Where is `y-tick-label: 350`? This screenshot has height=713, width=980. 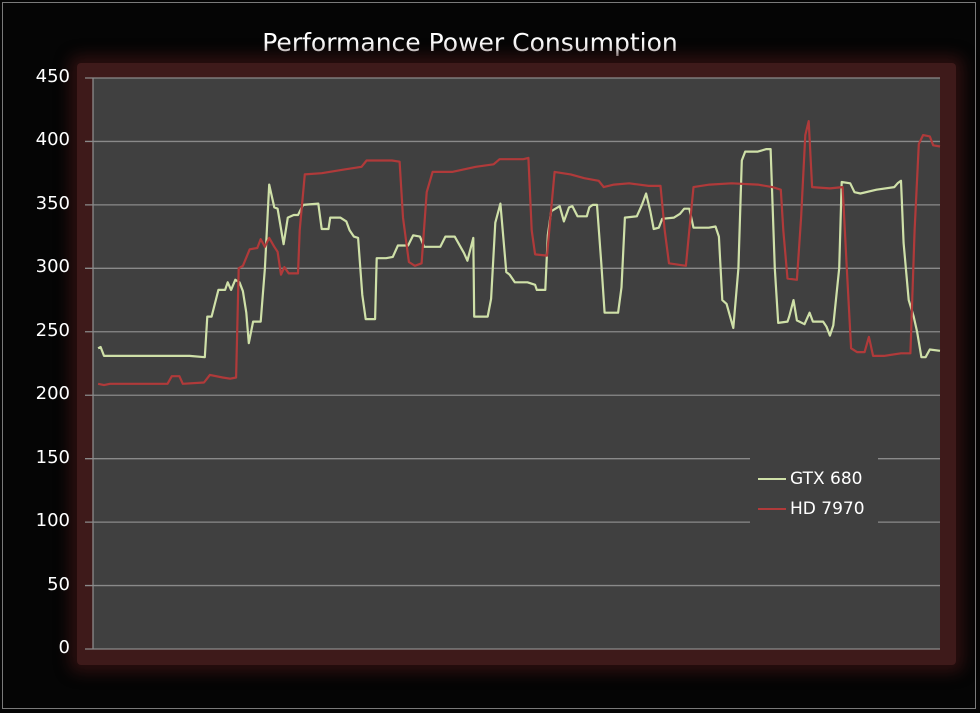 y-tick-label: 350 is located at coordinates (52, 203).